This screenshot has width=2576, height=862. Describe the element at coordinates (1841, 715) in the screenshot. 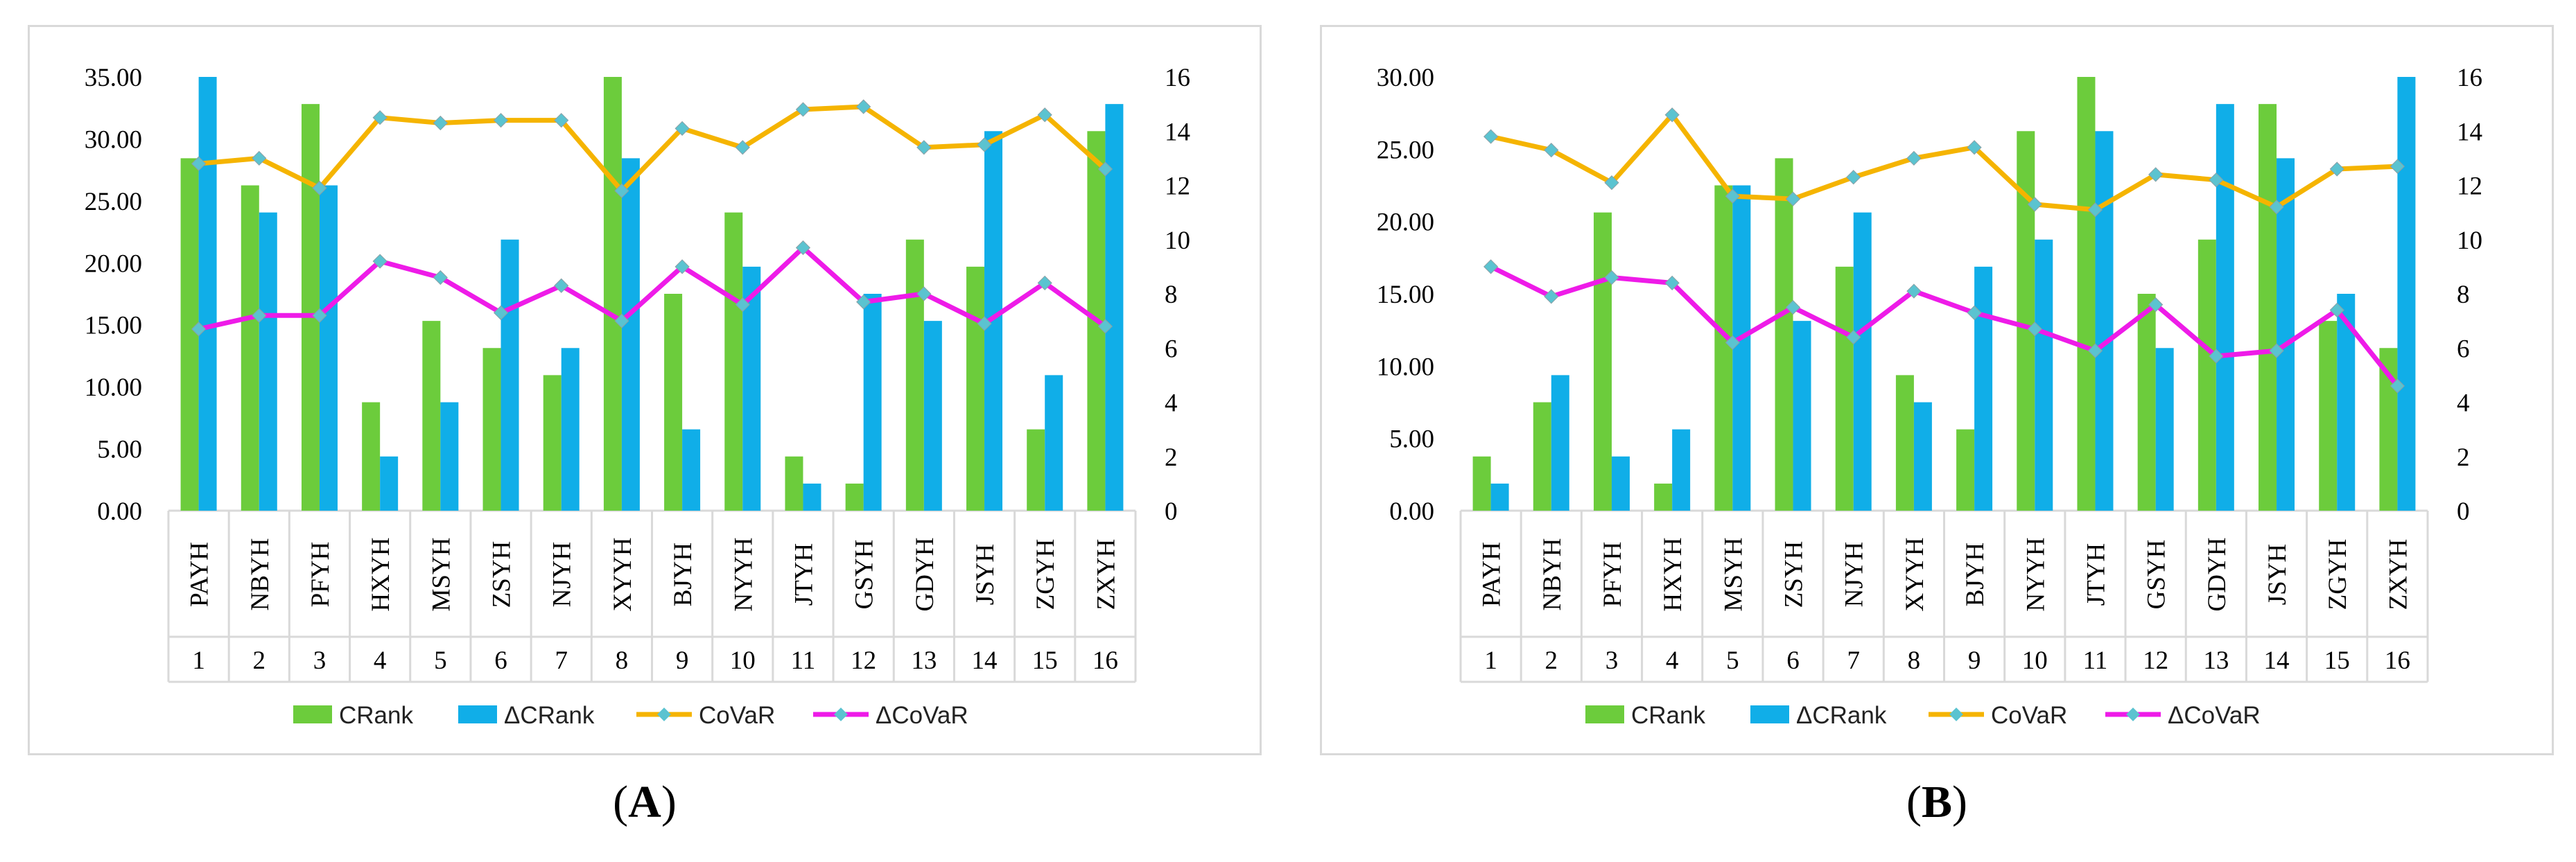

I see `legend-dcrank-label: ΔCRank` at that location.